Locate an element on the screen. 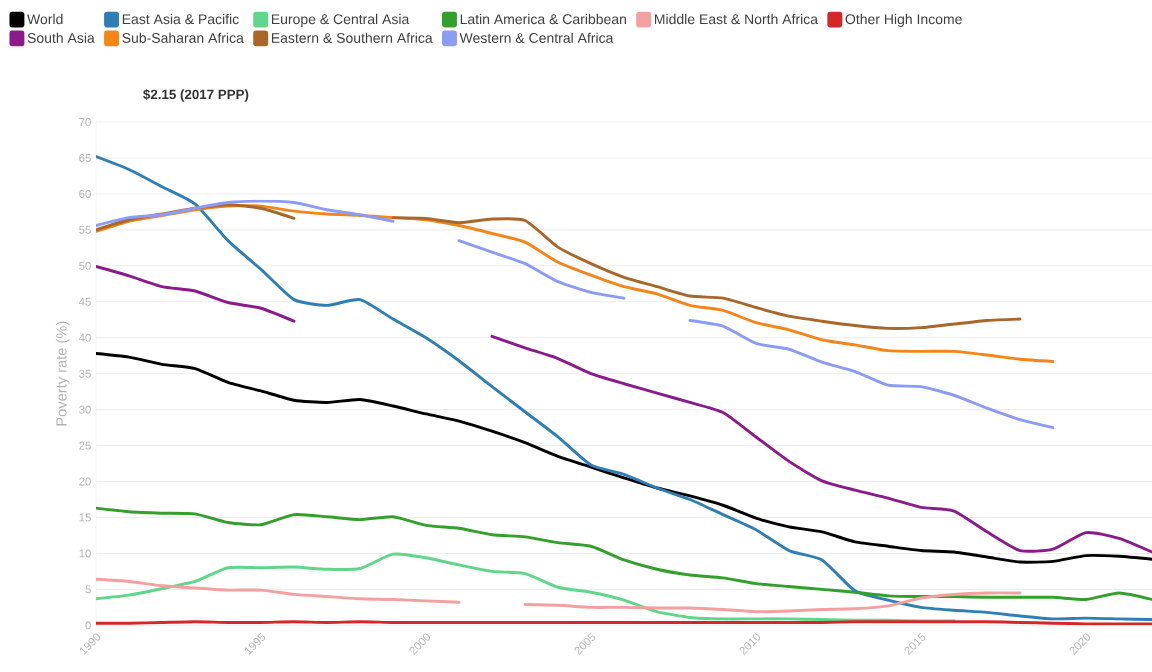  legend-label: Latin America & Caribbean is located at coordinates (543, 19).